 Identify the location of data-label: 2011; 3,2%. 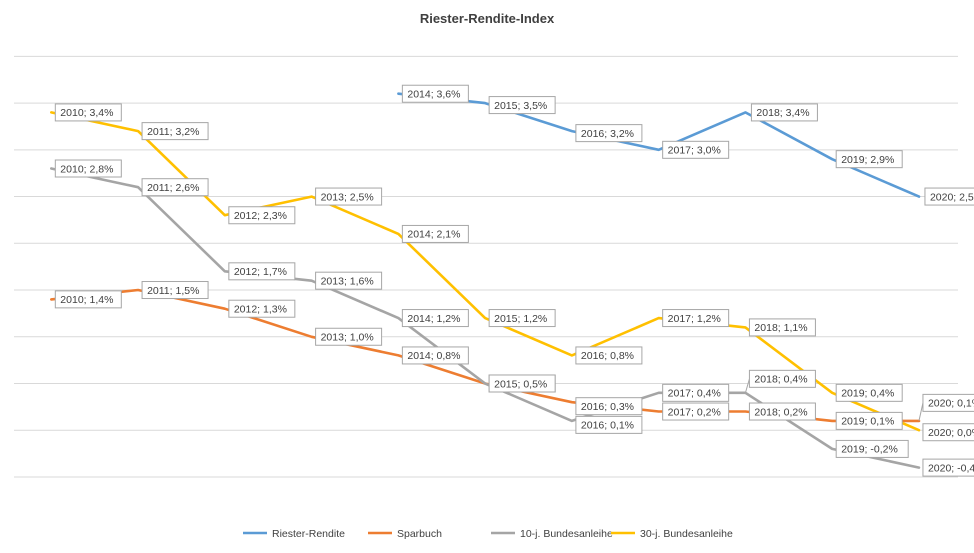
(175, 131).